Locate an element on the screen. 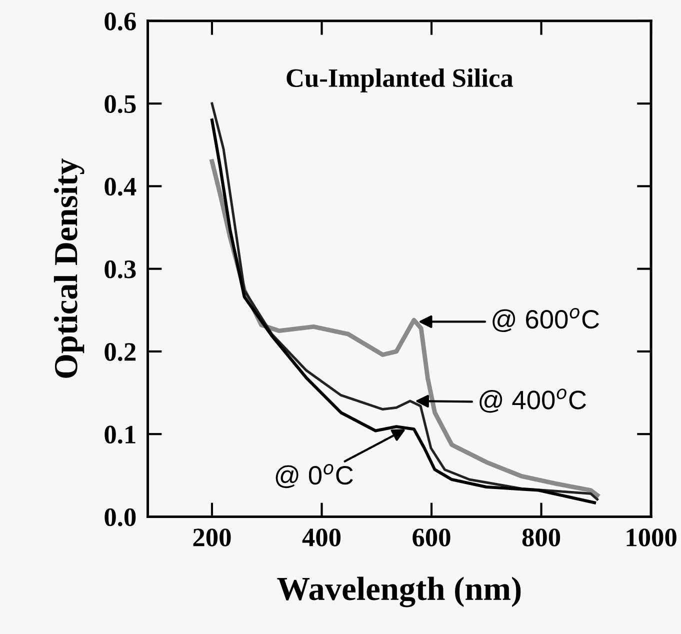 This screenshot has width=681, height=634. annotation: @ 0$^{o}$C is located at coordinates (314, 476).